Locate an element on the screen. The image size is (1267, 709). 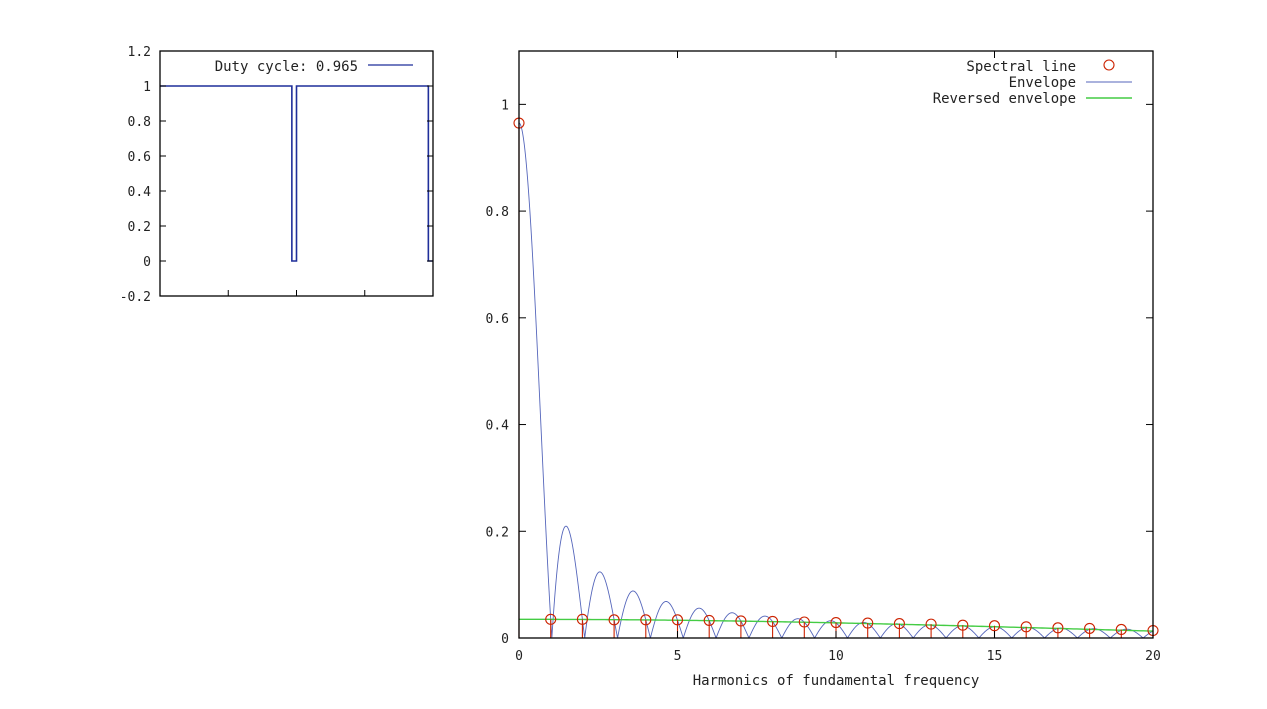
waveform-frame is located at coordinates (296, 173).